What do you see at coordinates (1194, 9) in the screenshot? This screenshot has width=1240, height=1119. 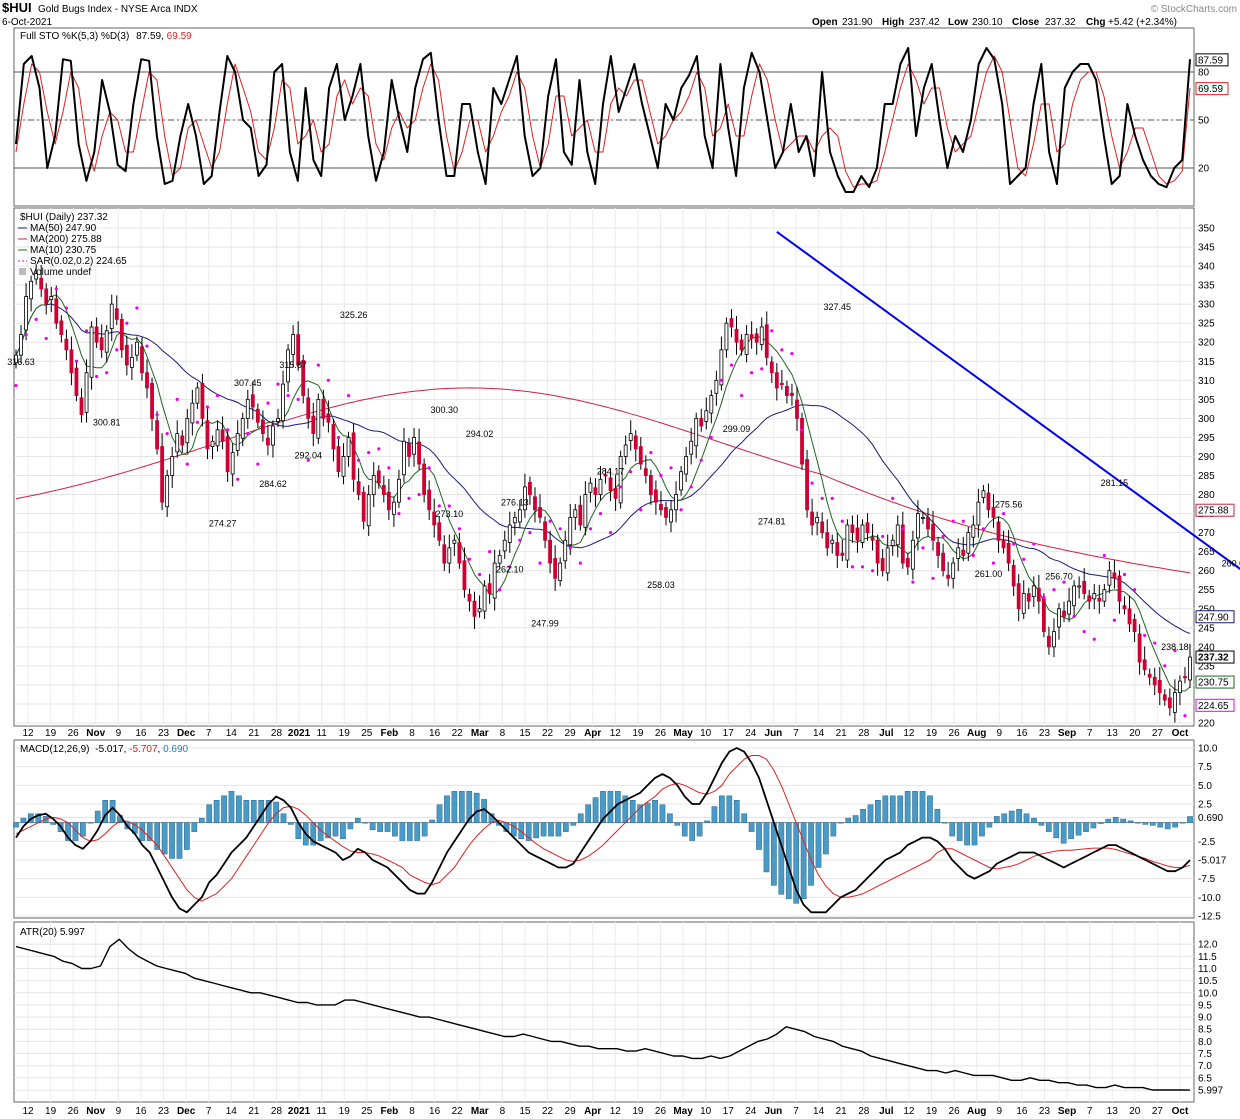 I see `watermark: © StockCharts.com` at bounding box center [1194, 9].